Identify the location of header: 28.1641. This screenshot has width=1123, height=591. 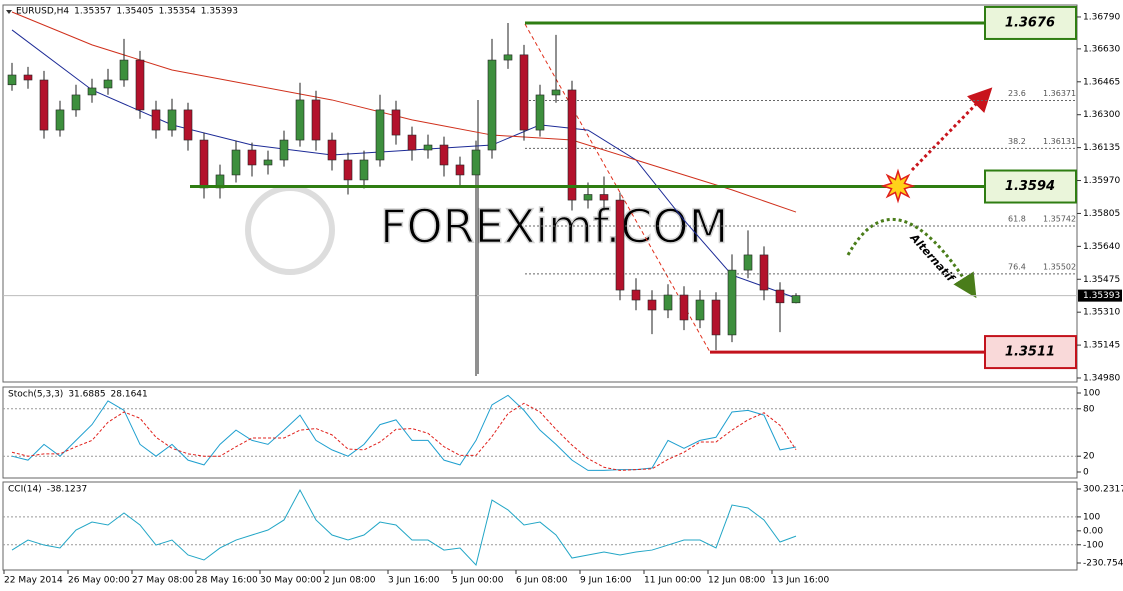
(129, 395).